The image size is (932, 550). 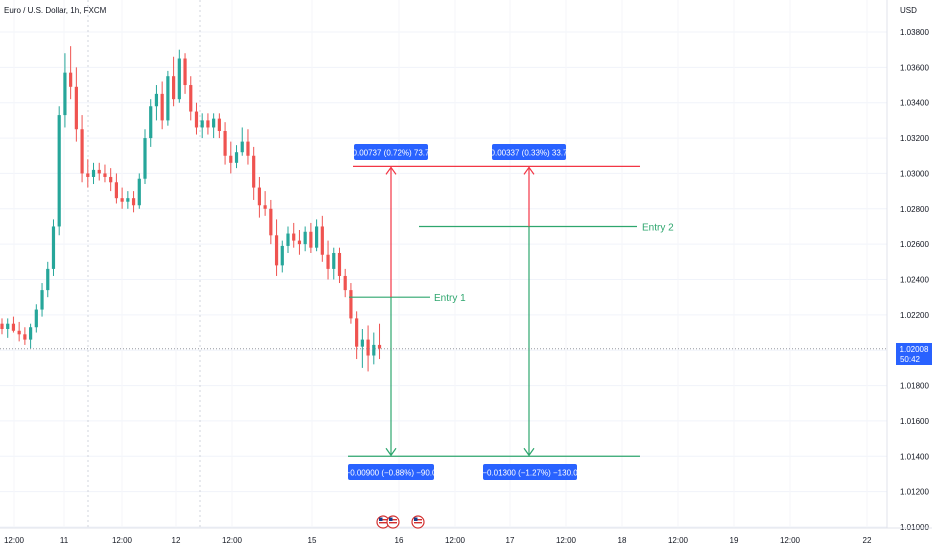 I want to click on profit2-badge: 0.00337 (0.33%) 33.7, so click(x=529, y=152).